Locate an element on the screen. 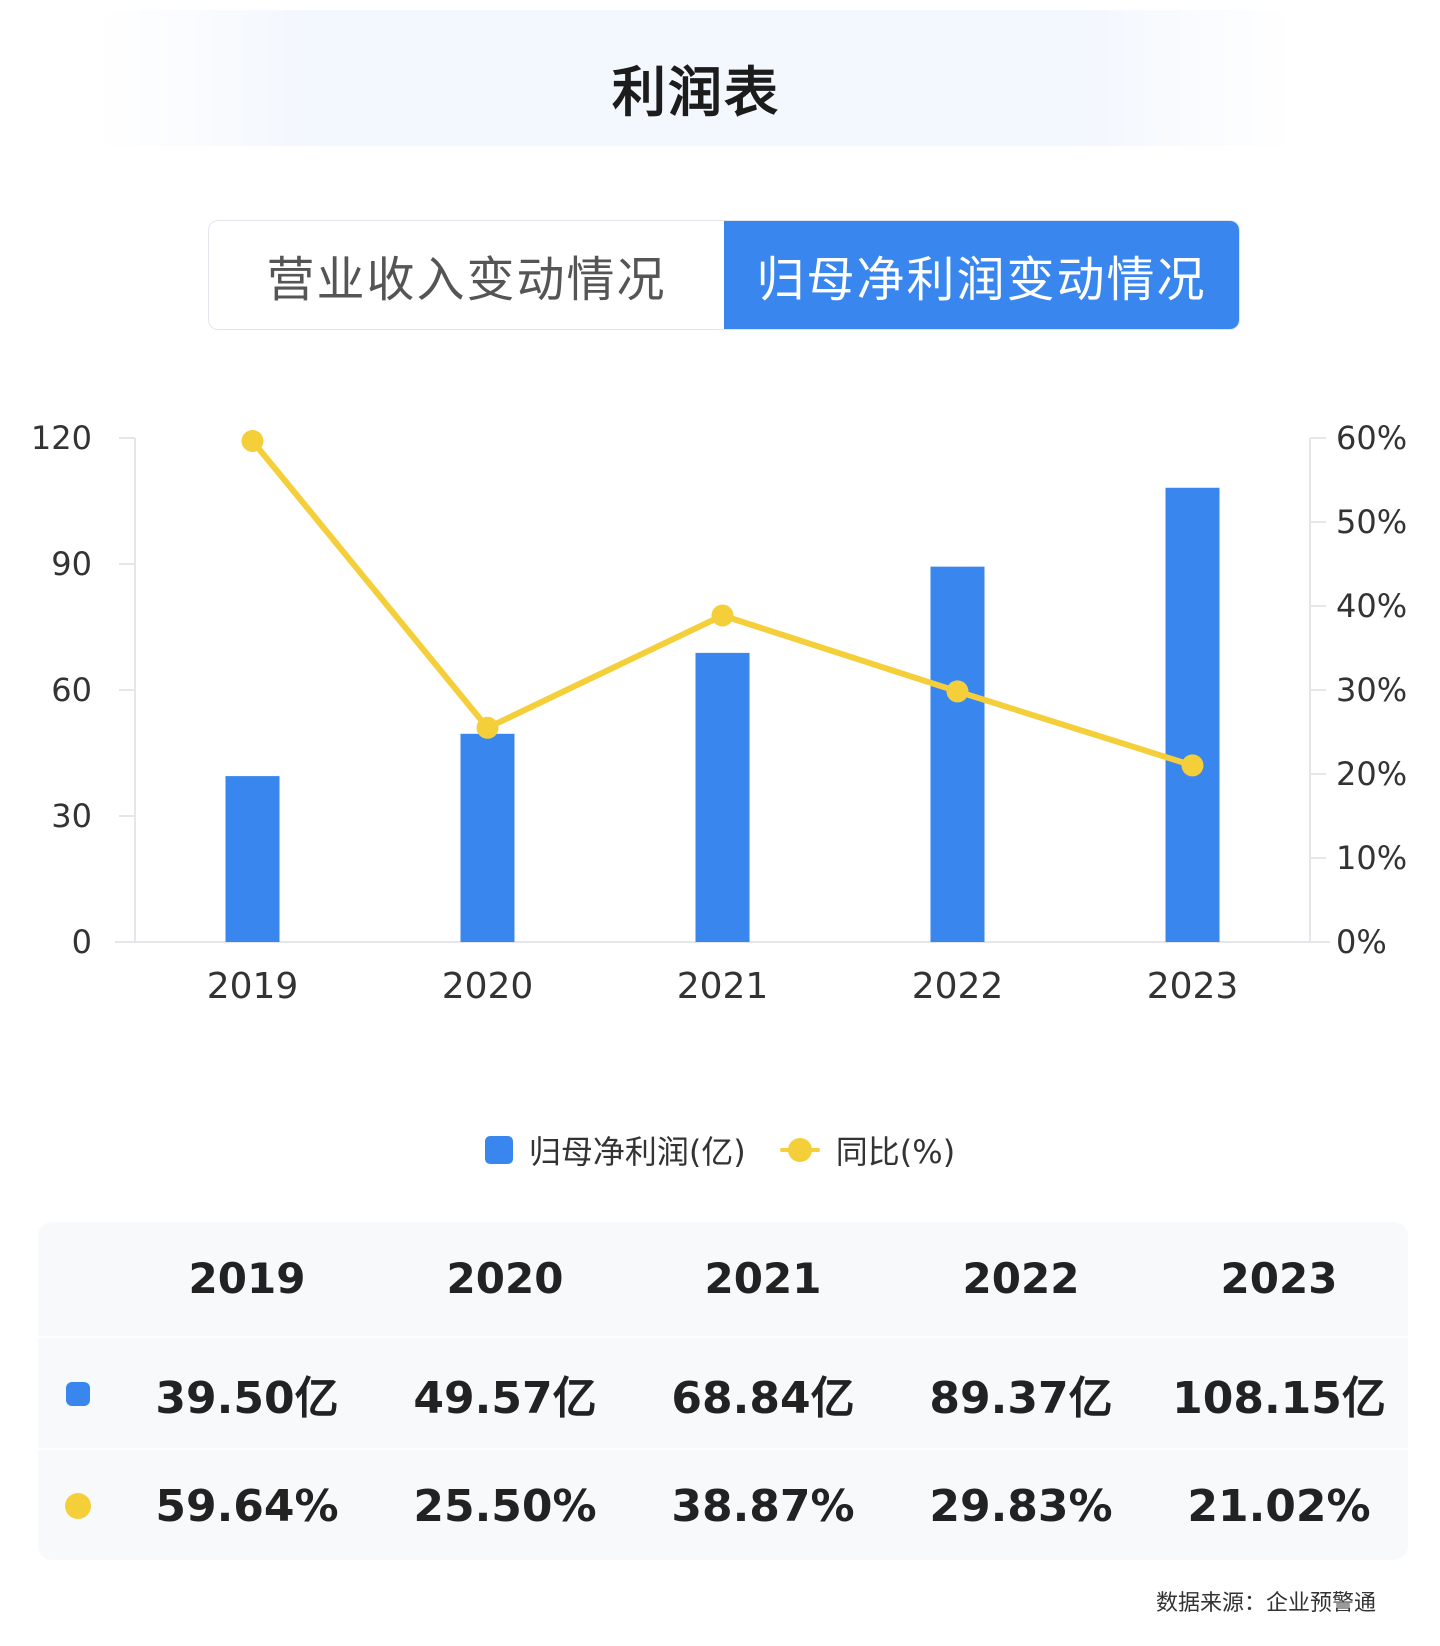 The height and width of the screenshot is (1646, 1440). title-band: 利润表 is located at coordinates (696, 78).